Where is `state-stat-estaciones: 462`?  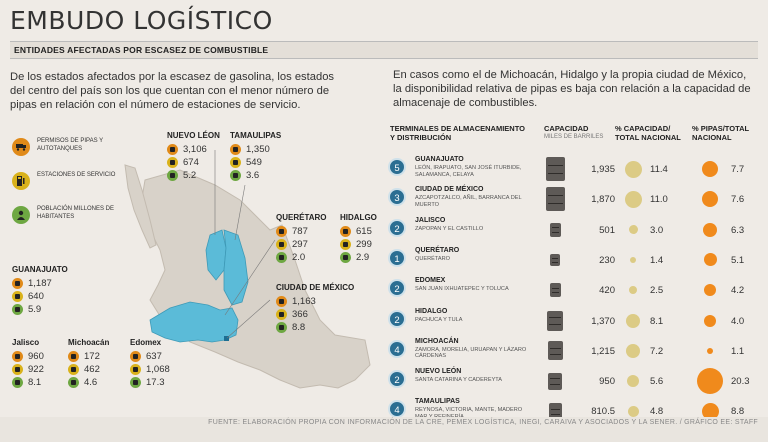
state-stat-estaciones: 462 is located at coordinates (88, 369).